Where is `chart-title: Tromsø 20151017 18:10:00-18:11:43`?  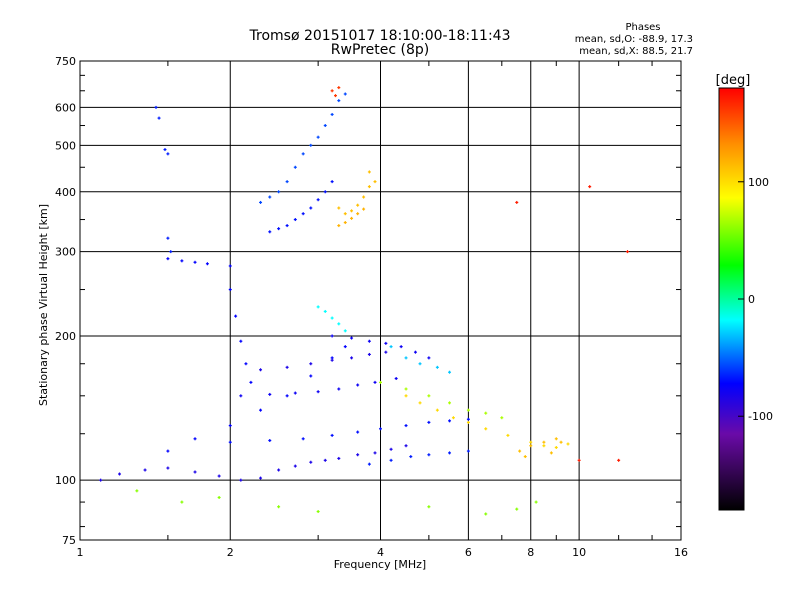 chart-title: Tromsø 20151017 18:10:00-18:11:43 is located at coordinates (380, 36).